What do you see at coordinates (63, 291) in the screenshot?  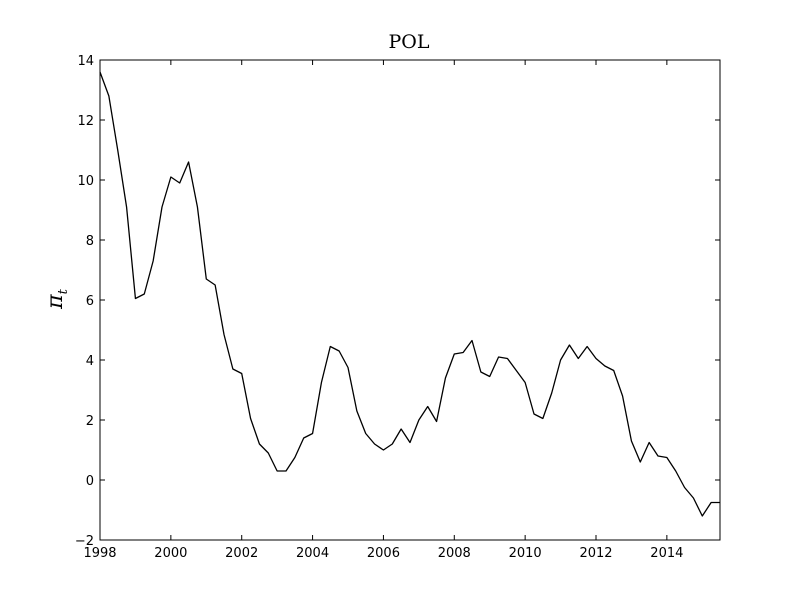 I see `y-axis-label-subscript: t` at bounding box center [63, 291].